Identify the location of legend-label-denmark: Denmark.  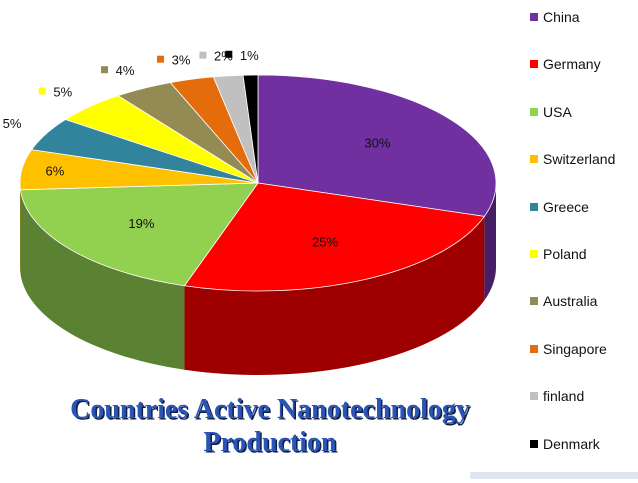
(571, 444).